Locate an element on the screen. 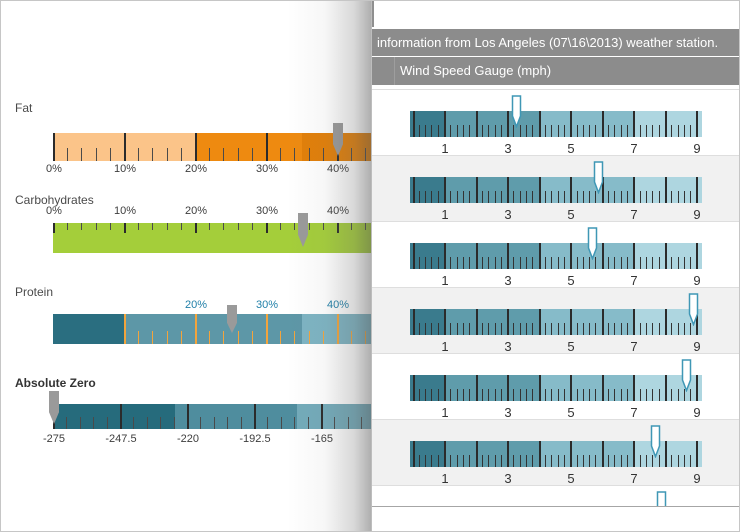 Image resolution: width=740 pixels, height=532 pixels. gauge-title: Protein is located at coordinates (34, 292).